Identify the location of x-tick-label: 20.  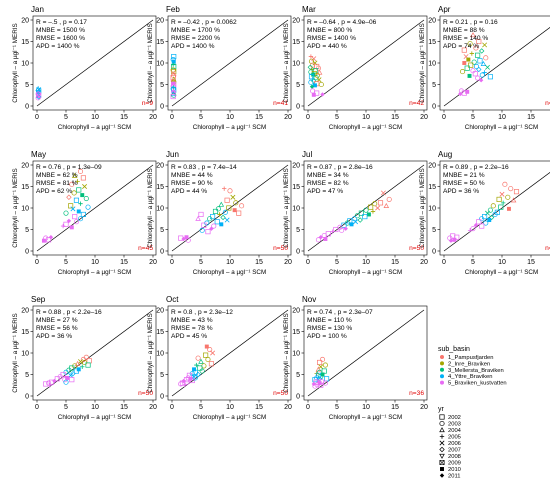
(424, 407).